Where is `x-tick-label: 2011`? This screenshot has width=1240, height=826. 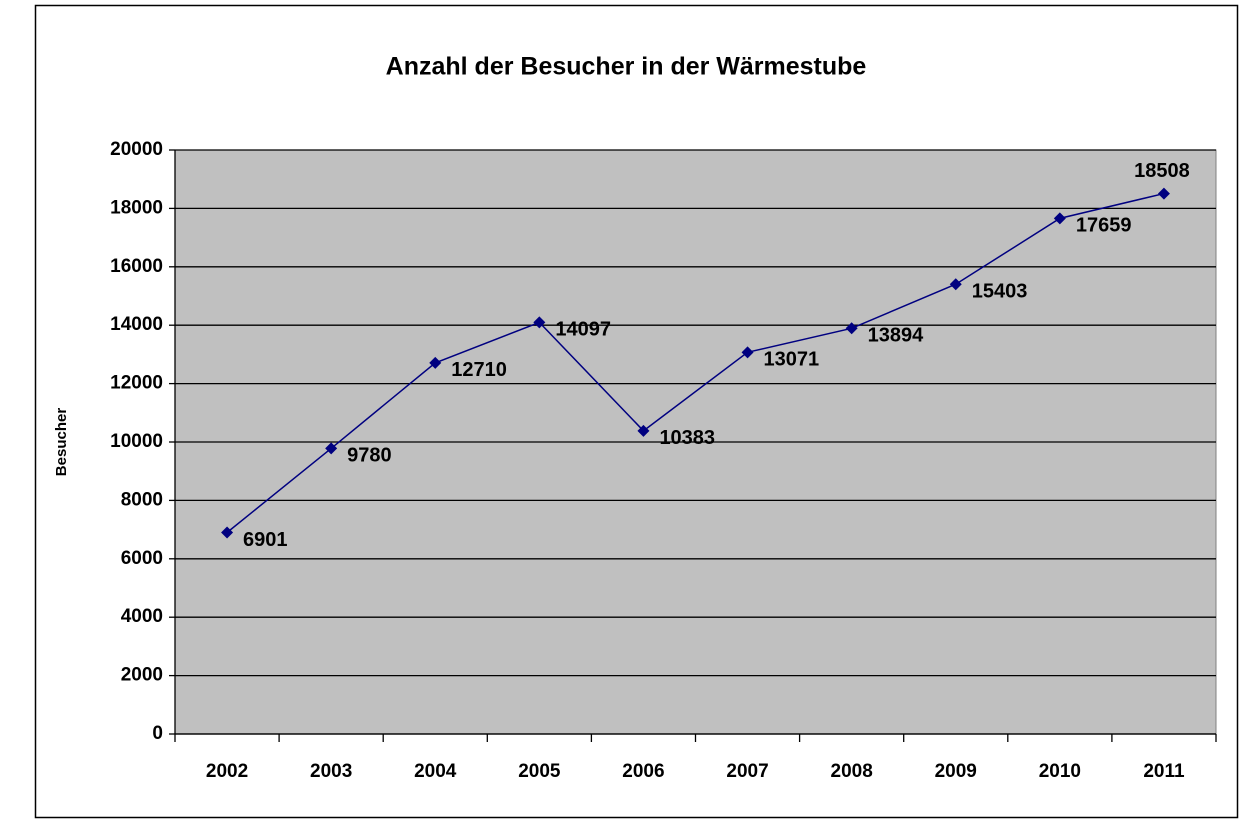
x-tick-label: 2011 is located at coordinates (1164, 771).